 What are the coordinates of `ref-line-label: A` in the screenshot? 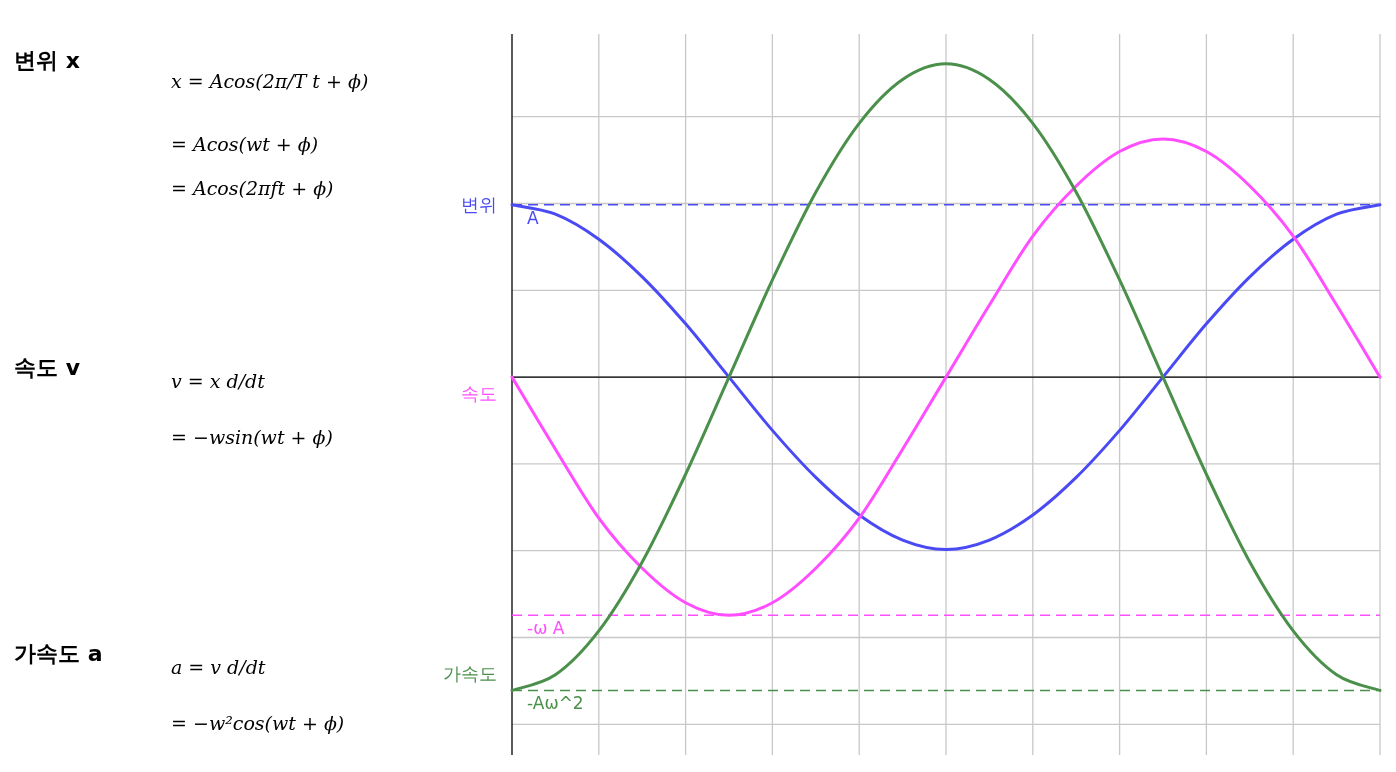 It's located at (533, 217).